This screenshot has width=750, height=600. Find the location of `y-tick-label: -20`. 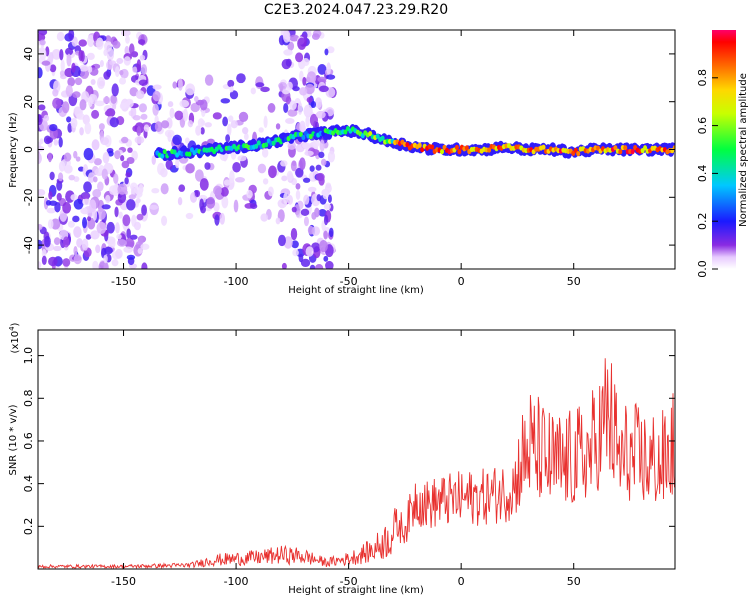

y-tick-label: -20 is located at coordinates (28, 197).